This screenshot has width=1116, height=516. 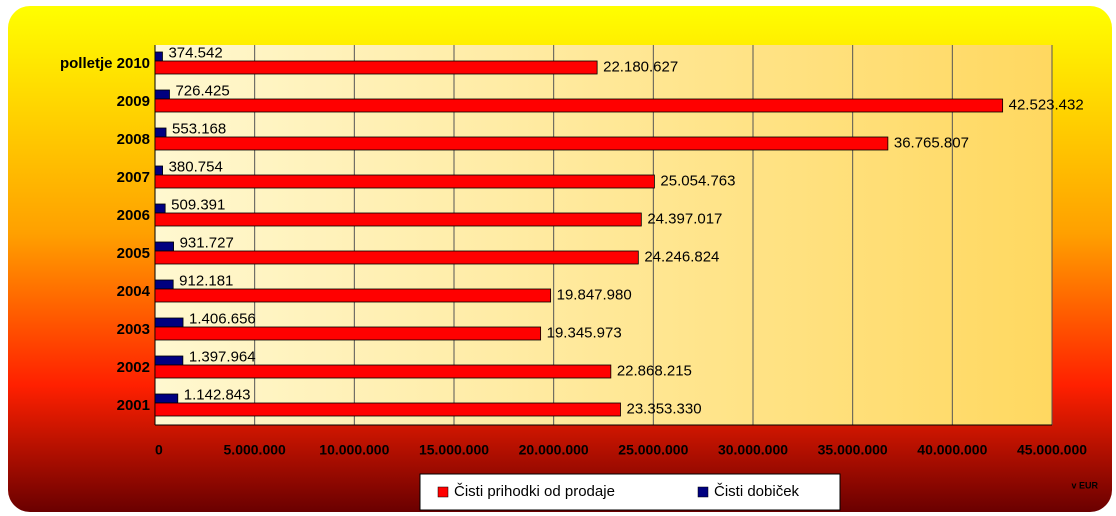 What do you see at coordinates (159, 450) in the screenshot?
I see `x-tick-label: 0` at bounding box center [159, 450].